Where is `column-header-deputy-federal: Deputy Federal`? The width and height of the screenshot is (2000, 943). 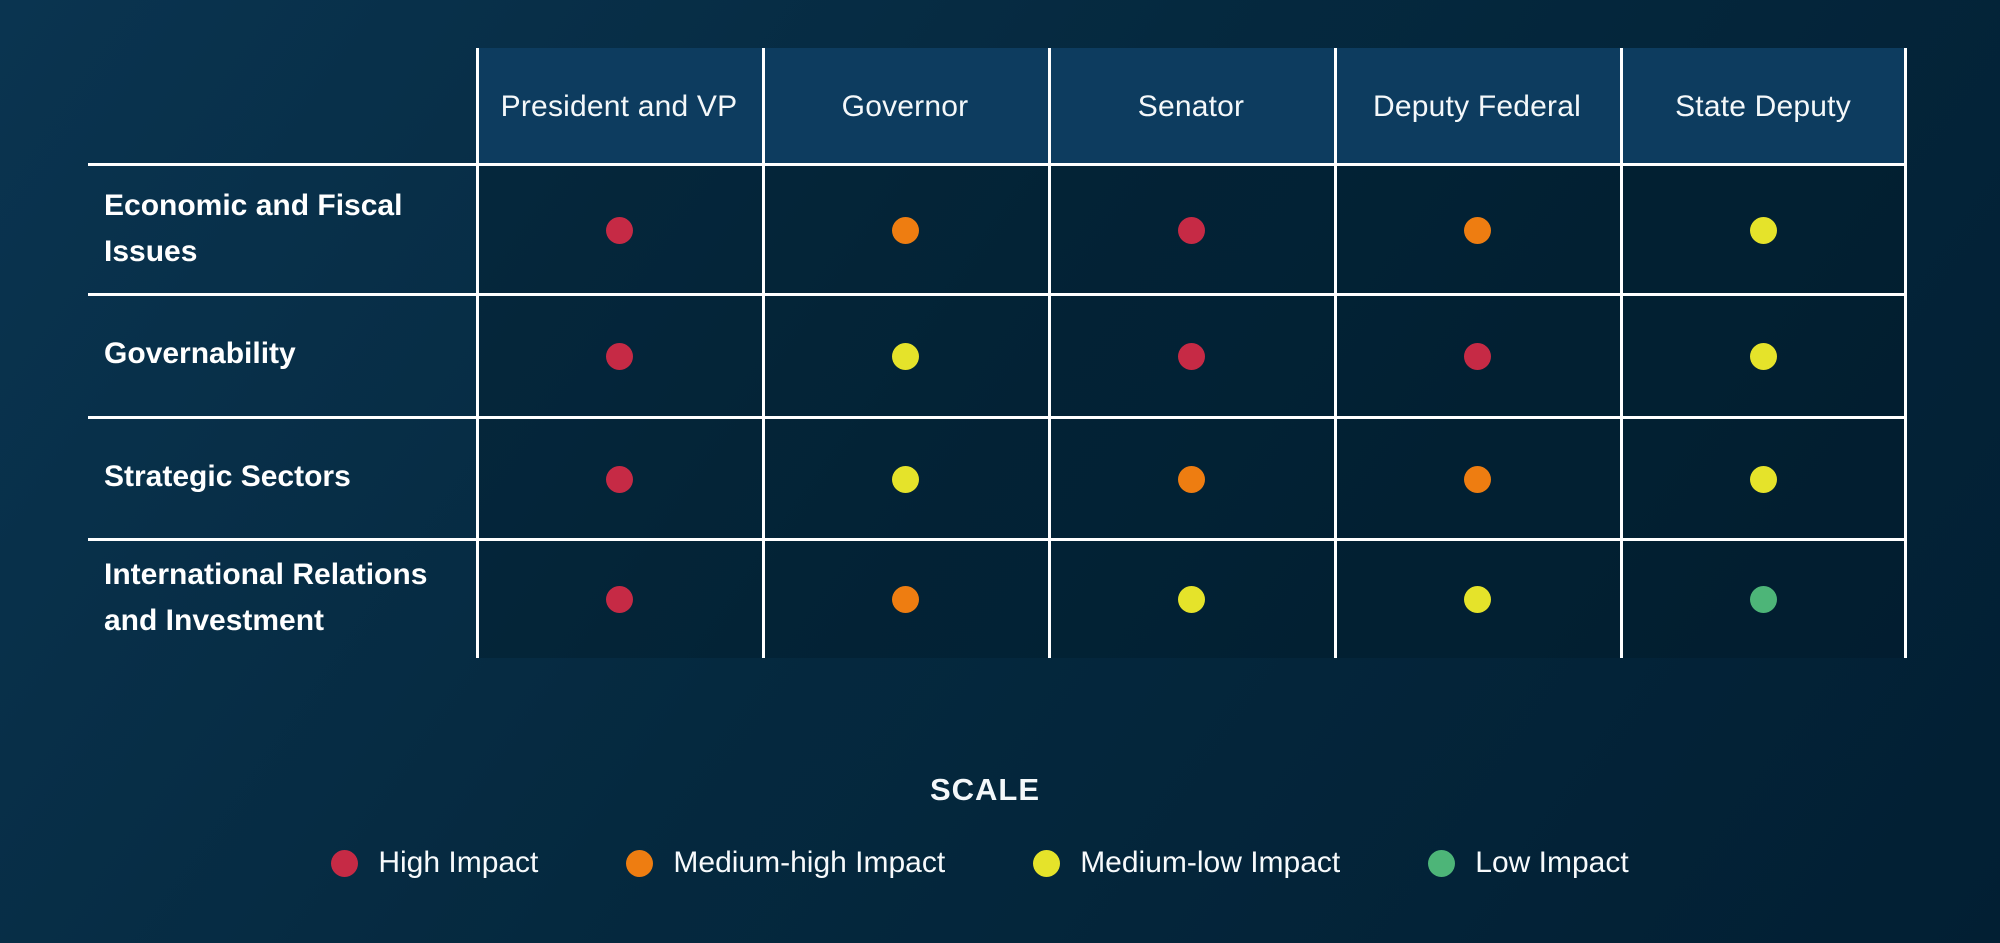
column-header-deputy-federal: Deputy Federal is located at coordinates (1477, 106).